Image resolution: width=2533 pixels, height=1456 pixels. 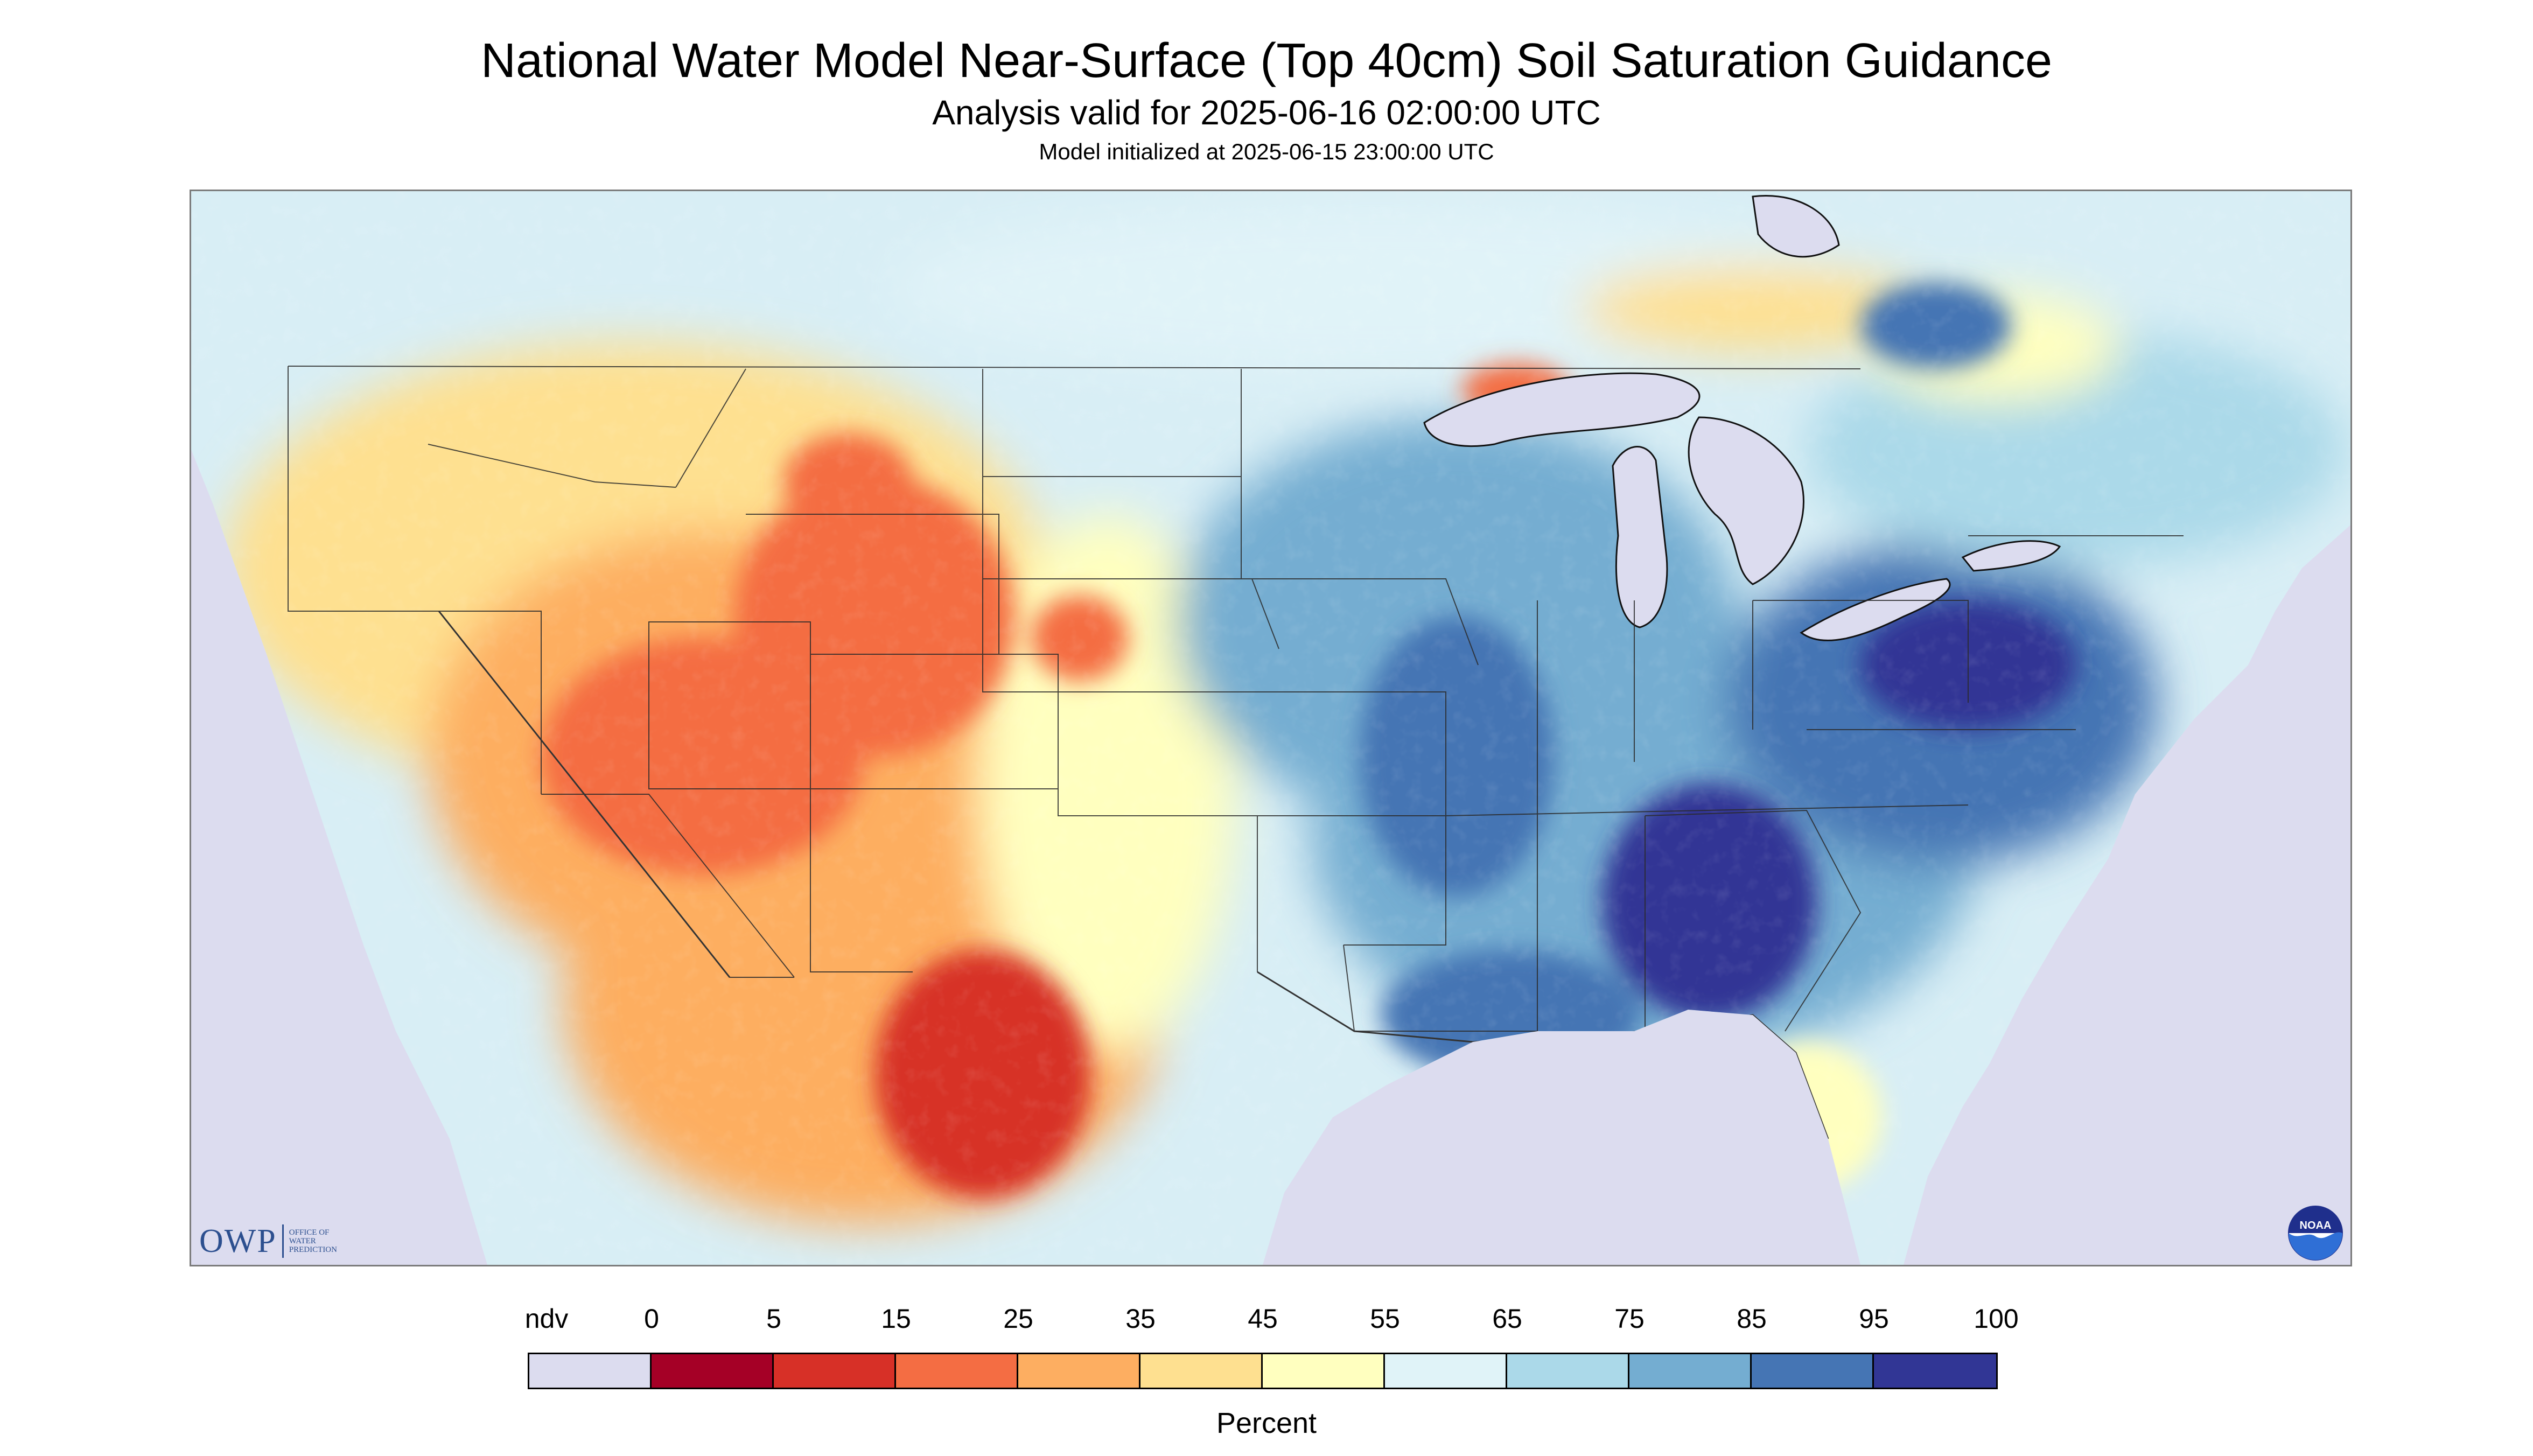 What do you see at coordinates (651, 1319) in the screenshot?
I see `legend-label-1: 0` at bounding box center [651, 1319].